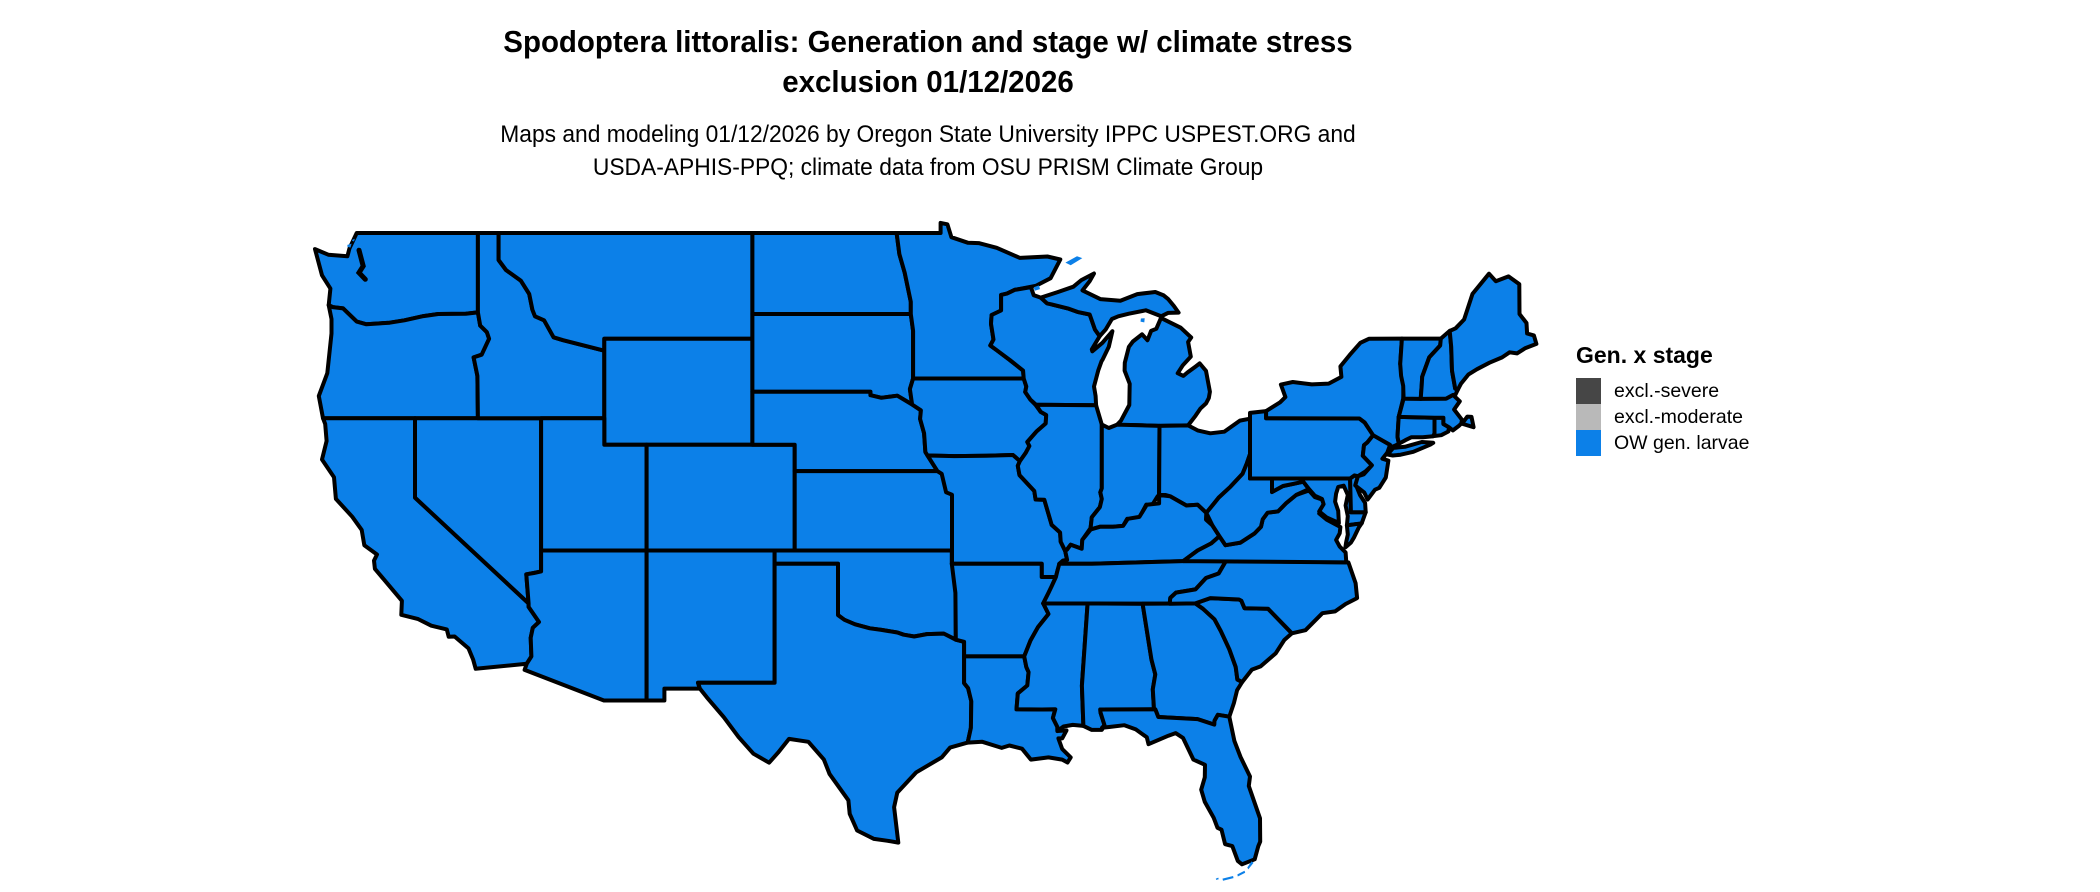 The width and height of the screenshot is (2100, 892). Describe the element at coordinates (831, 273) in the screenshot. I see `state-nd` at that location.